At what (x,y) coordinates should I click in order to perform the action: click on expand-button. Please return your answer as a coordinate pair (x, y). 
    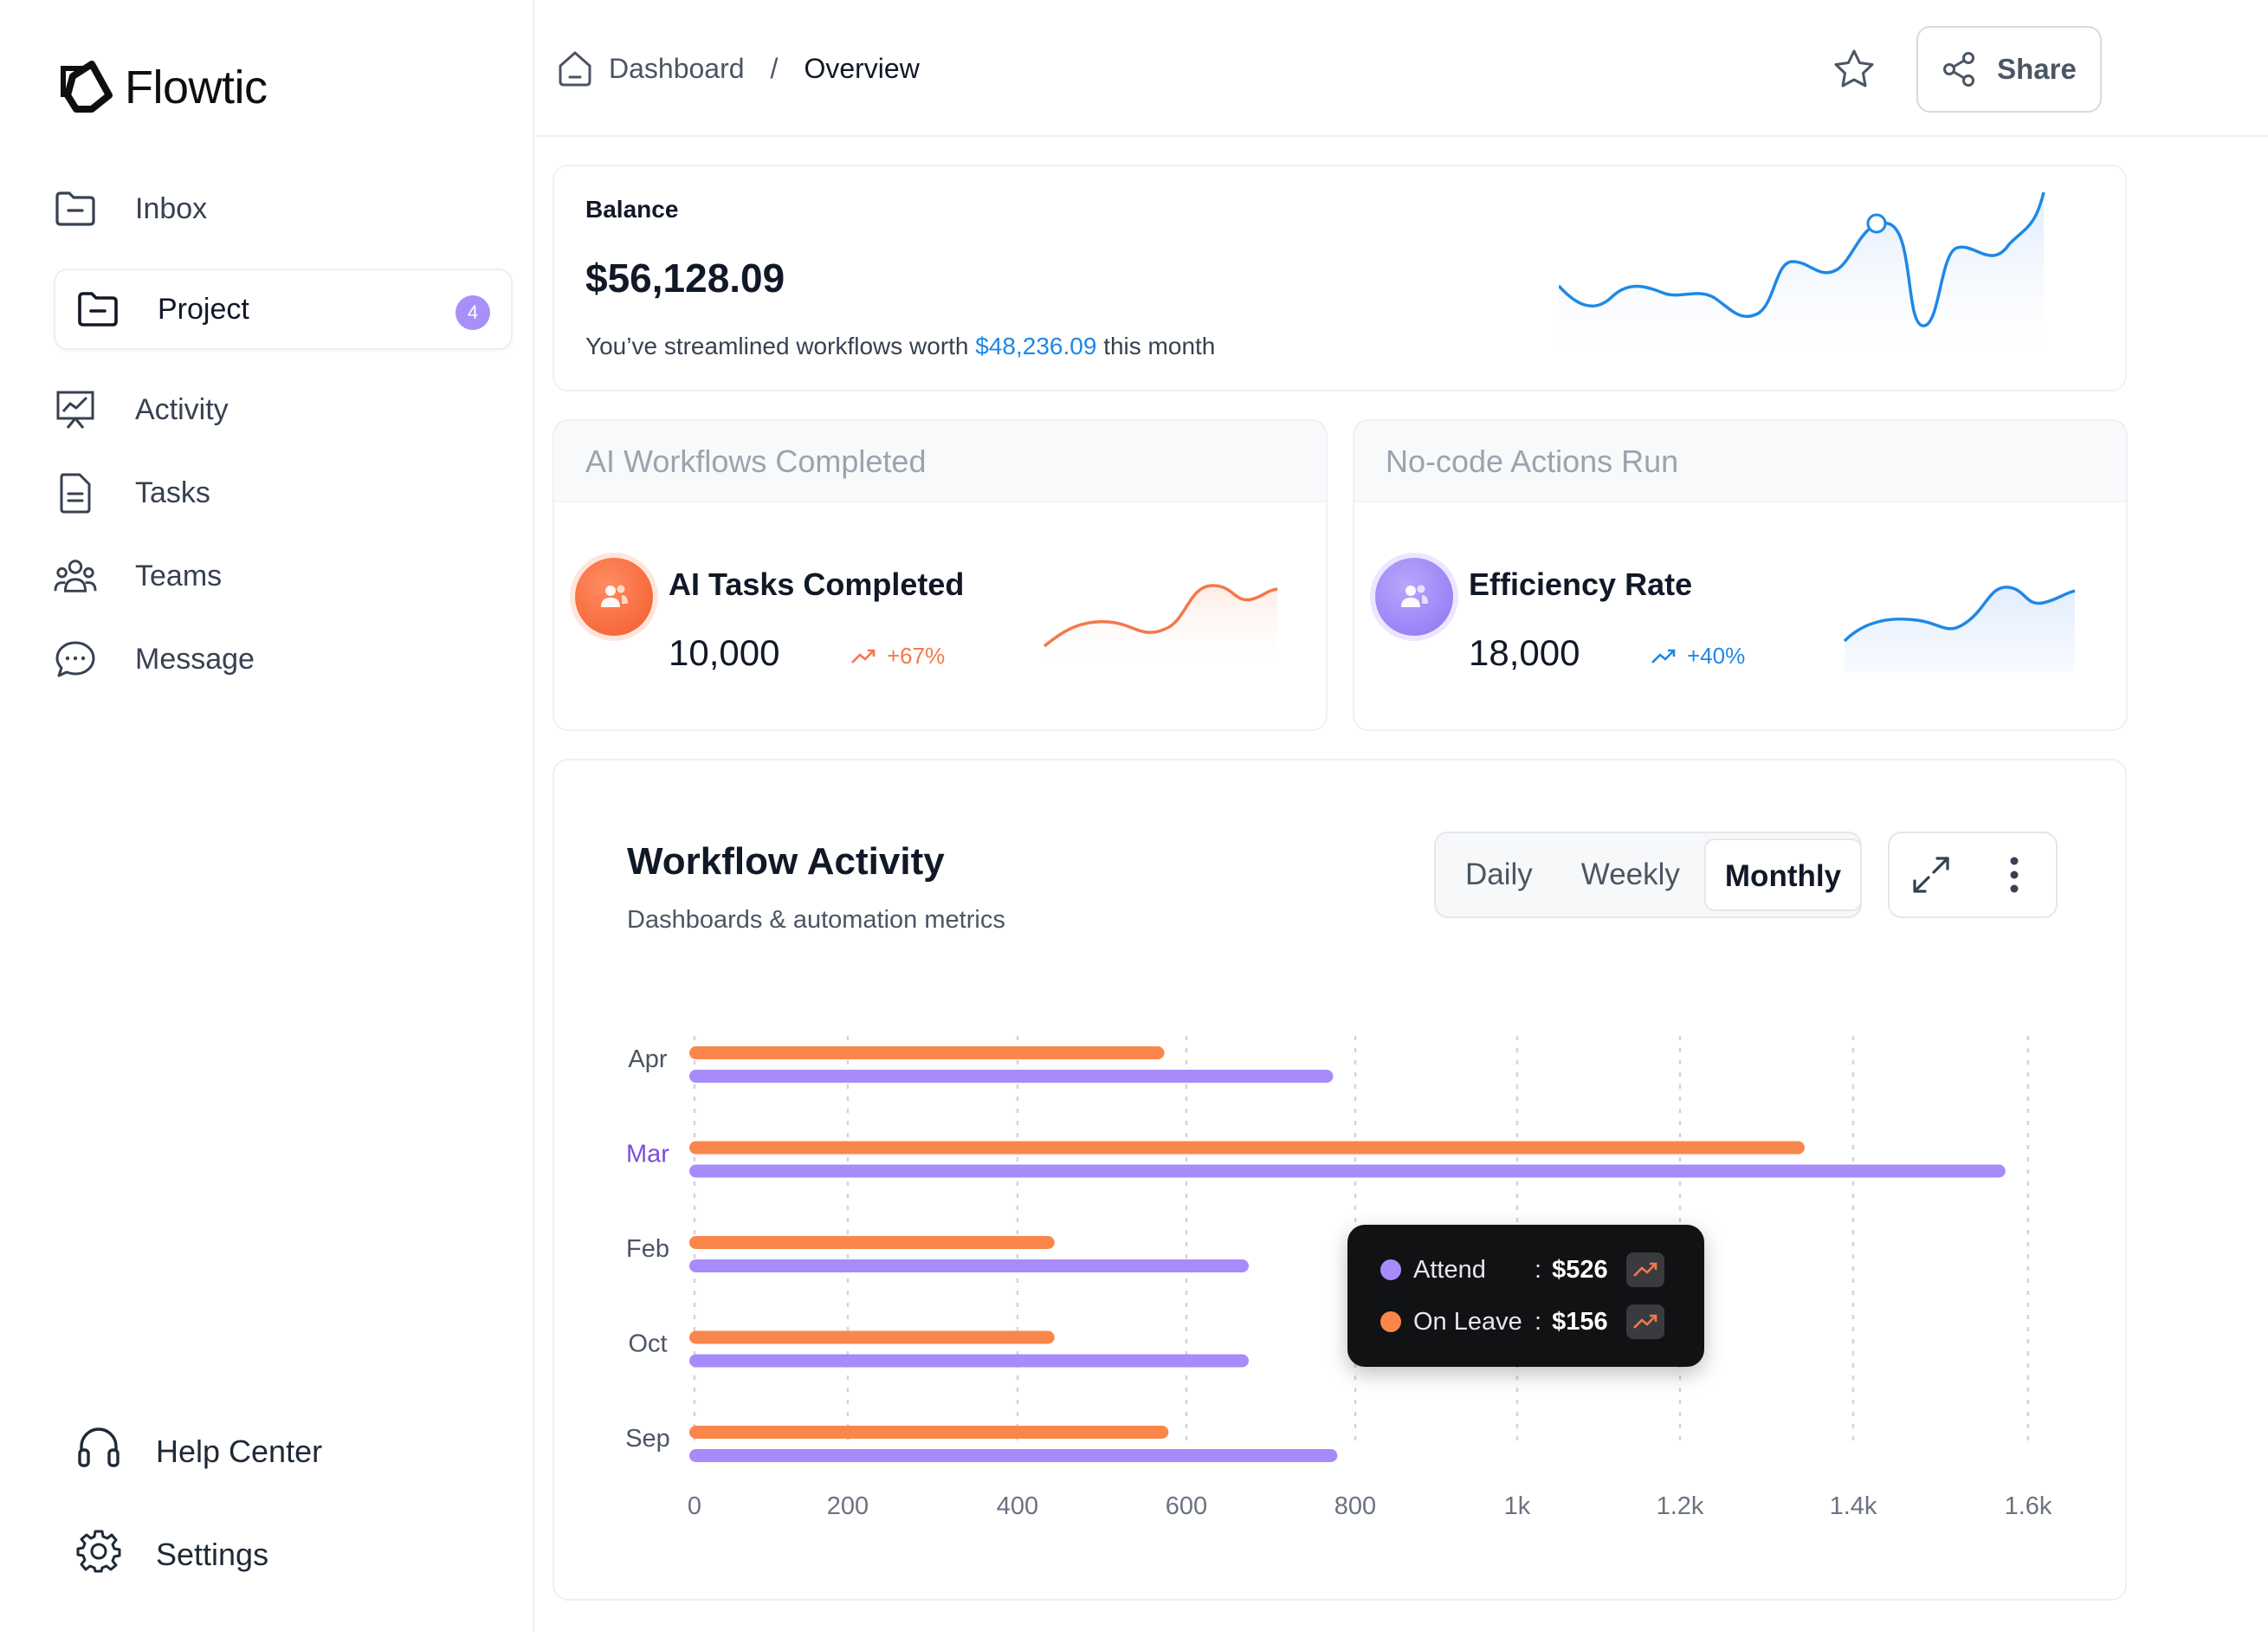
    Looking at the image, I should click on (1931, 875).